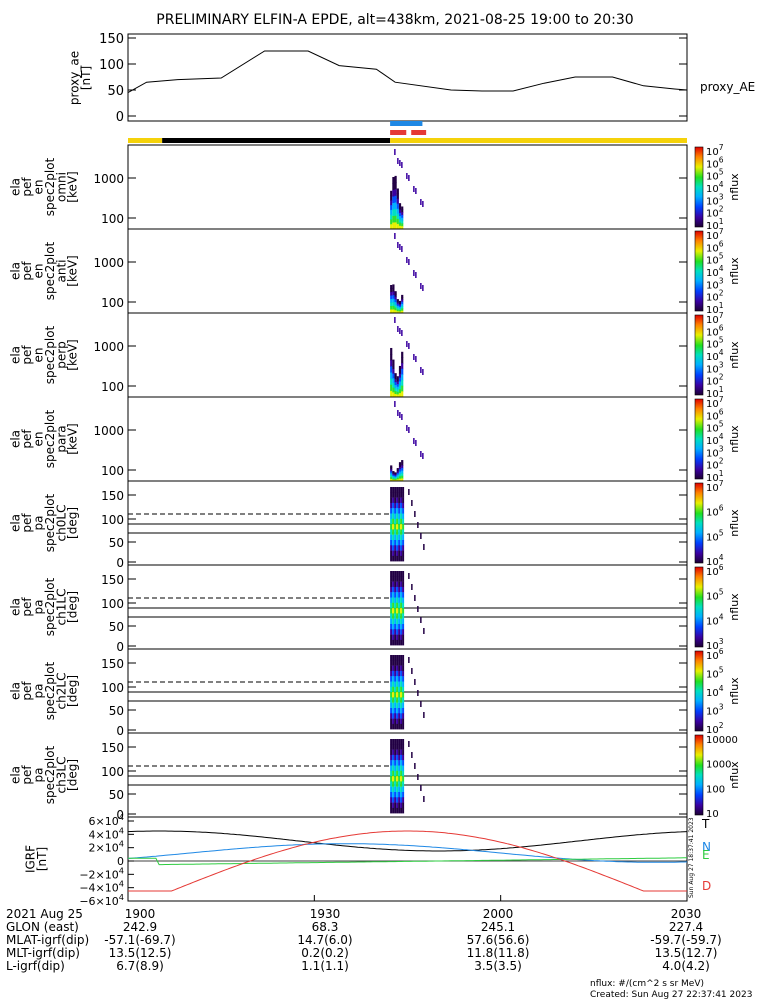  I want to click on colorbar-tick-label: 10⁶, so click(715, 330).